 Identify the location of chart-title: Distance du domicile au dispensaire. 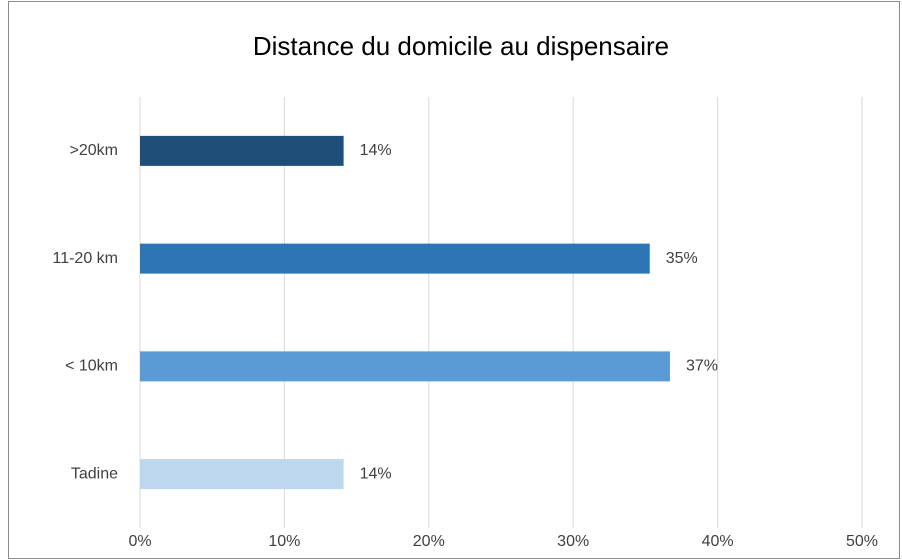
(461, 46).